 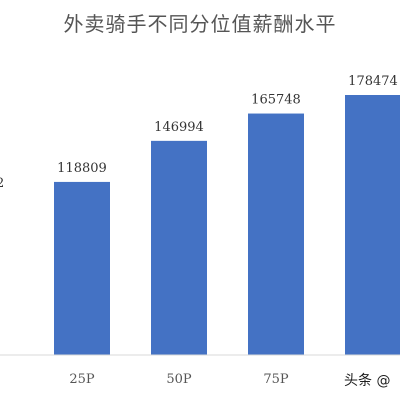 What do you see at coordinates (373, 81) in the screenshot?
I see `data-label: 178474` at bounding box center [373, 81].